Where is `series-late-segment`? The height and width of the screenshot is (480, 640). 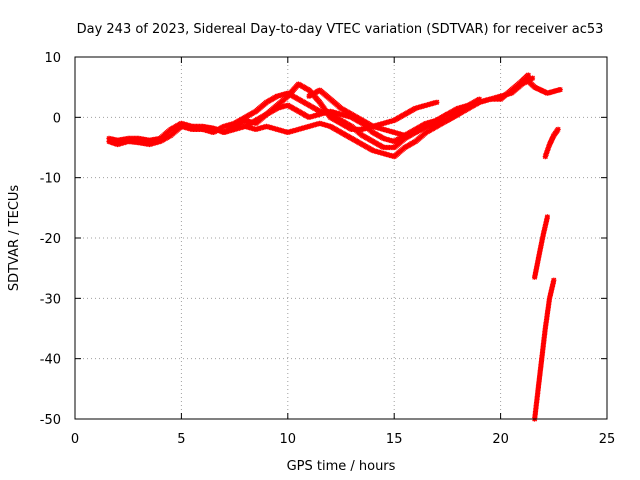
series-late-segment is located at coordinates (541, 87).